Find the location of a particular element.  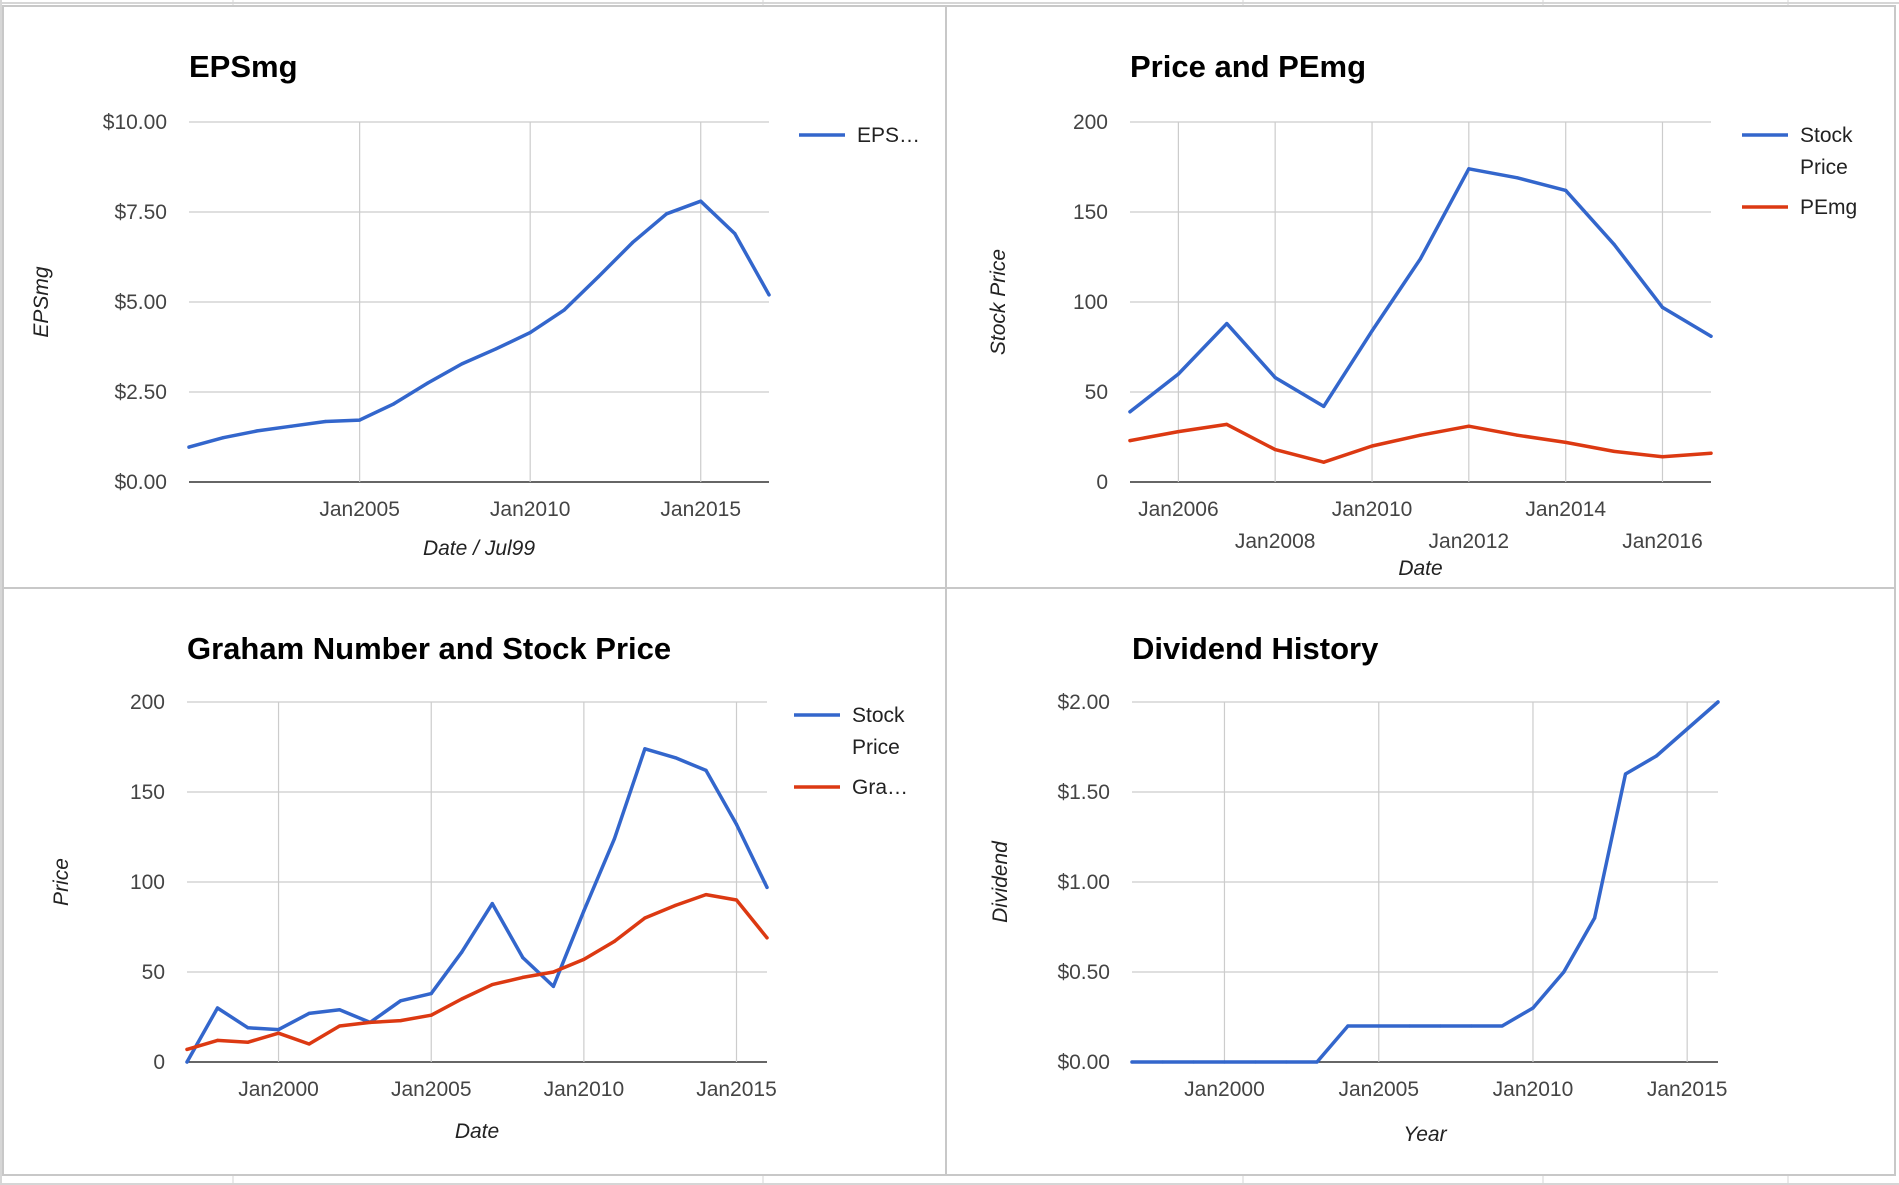

legend-entry: PEmg is located at coordinates (1828, 207).